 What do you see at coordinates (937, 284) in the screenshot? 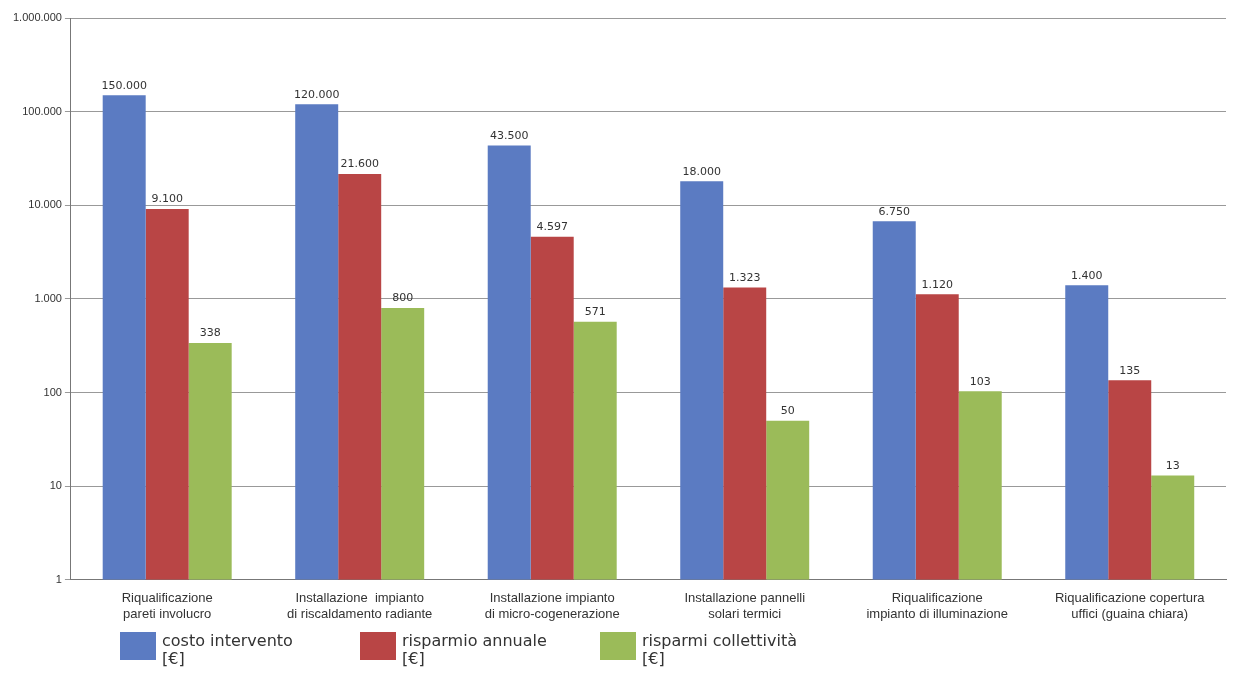
I see `data-label: 1.120` at bounding box center [937, 284].